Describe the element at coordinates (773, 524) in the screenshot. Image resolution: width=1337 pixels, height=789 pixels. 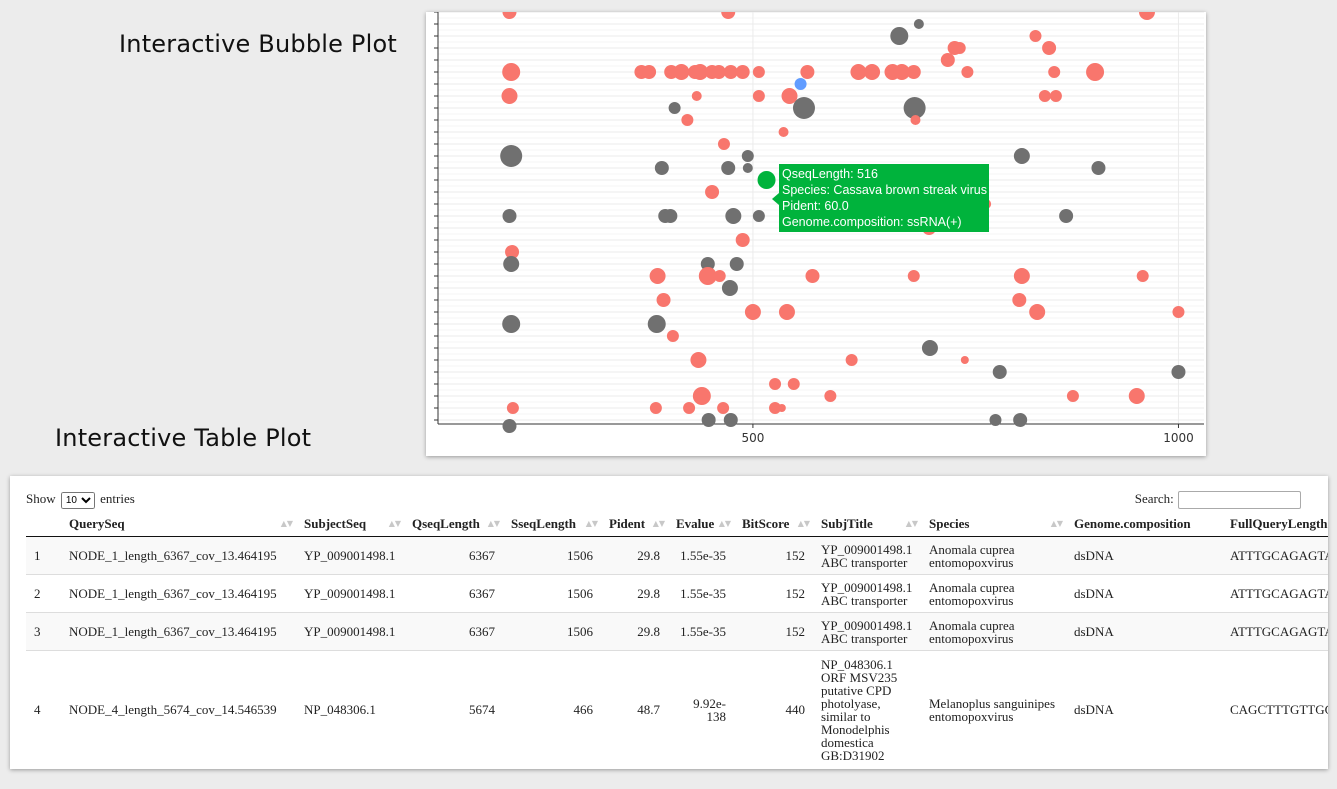
I see `col-header-bitscore: BitScore ▲▼` at that location.